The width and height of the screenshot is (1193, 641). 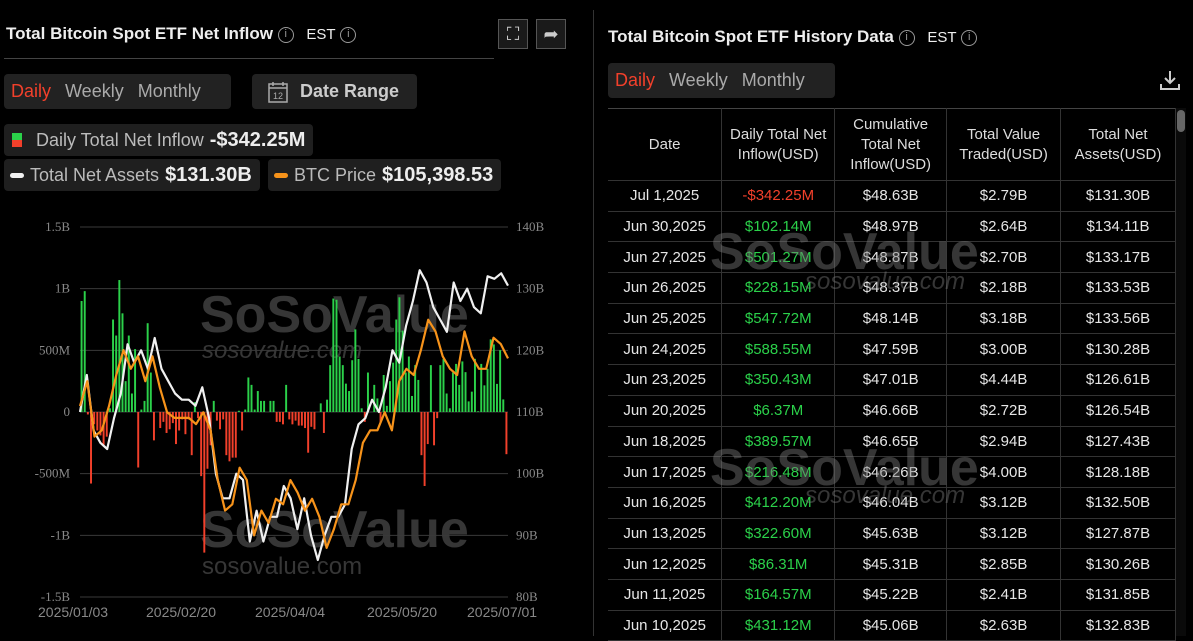 What do you see at coordinates (1170, 80) in the screenshot?
I see `download-icon` at bounding box center [1170, 80].